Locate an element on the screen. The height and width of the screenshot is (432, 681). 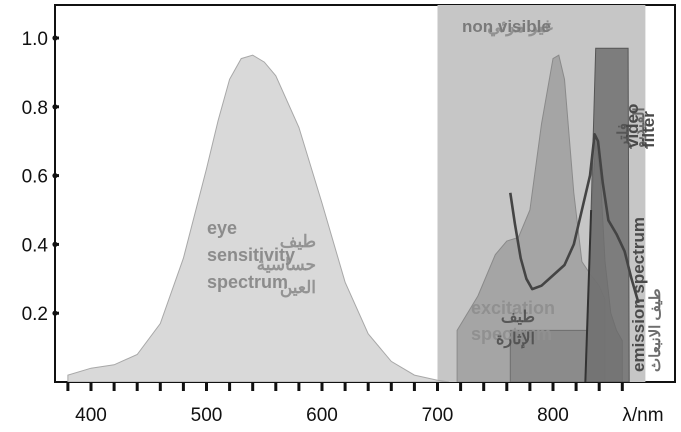
annotation-emission_en: emission spectrum is located at coordinates (638, 294).